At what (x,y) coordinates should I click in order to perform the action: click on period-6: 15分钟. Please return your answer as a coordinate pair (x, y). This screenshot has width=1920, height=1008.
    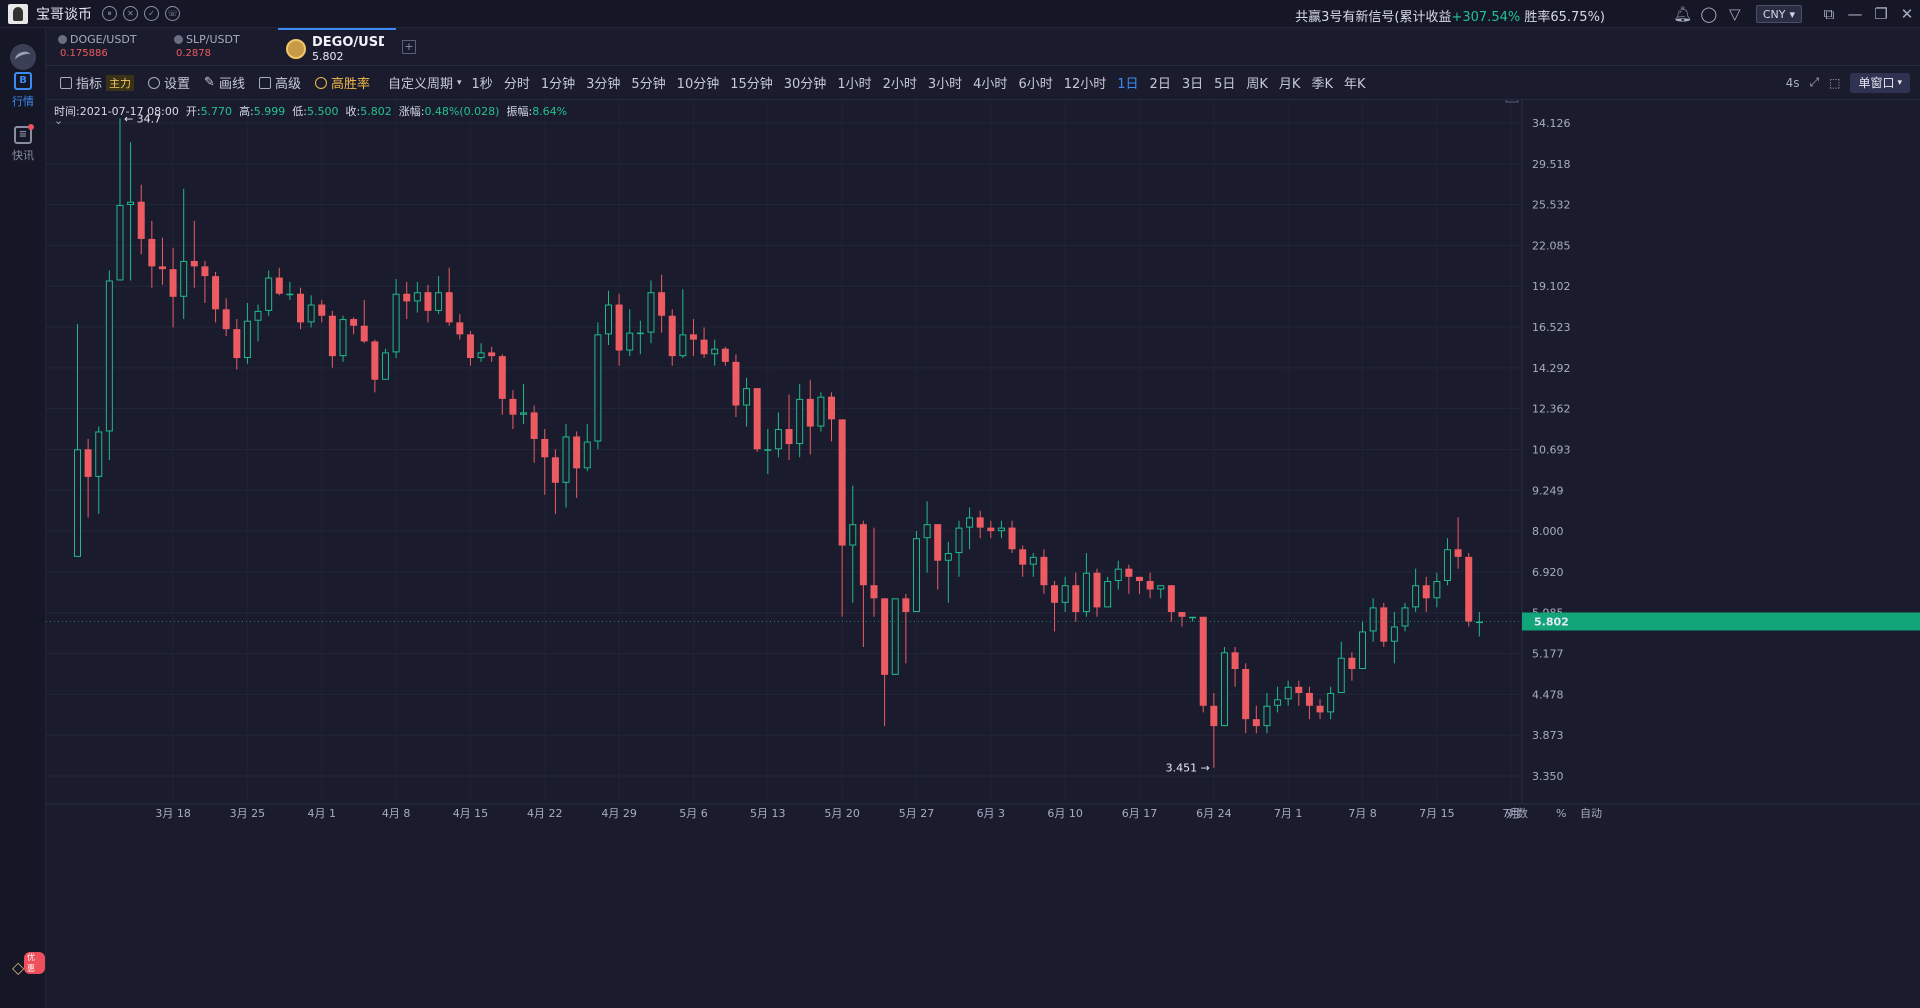
    Looking at the image, I should click on (751, 84).